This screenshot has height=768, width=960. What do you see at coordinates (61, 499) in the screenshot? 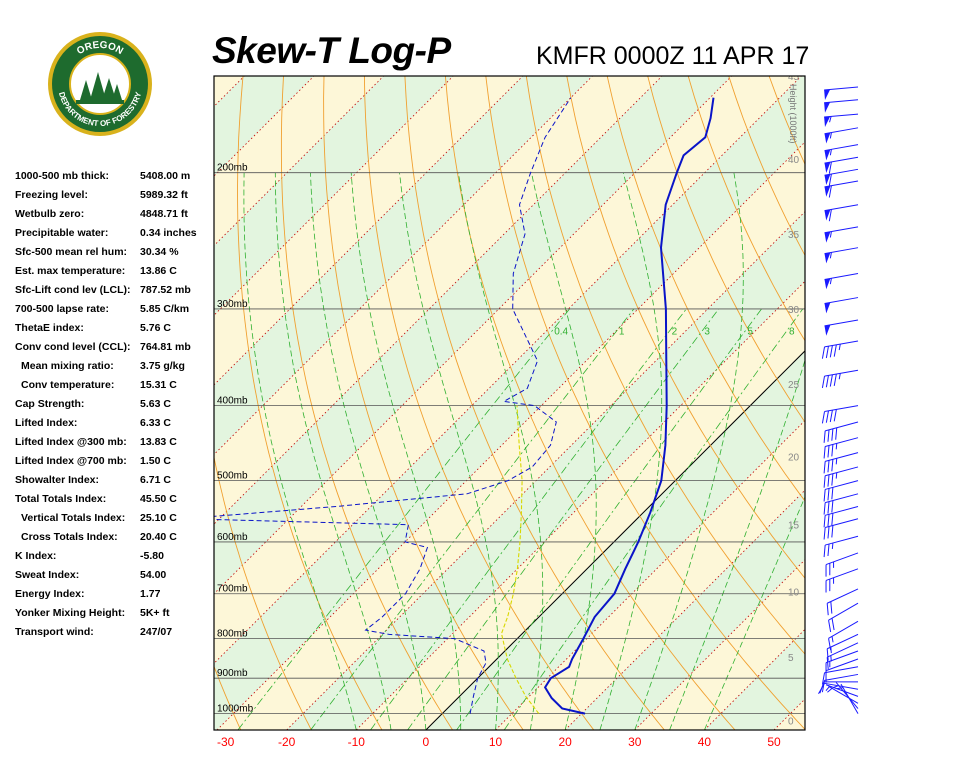
I see `index-label: Total Totals Index:` at bounding box center [61, 499].